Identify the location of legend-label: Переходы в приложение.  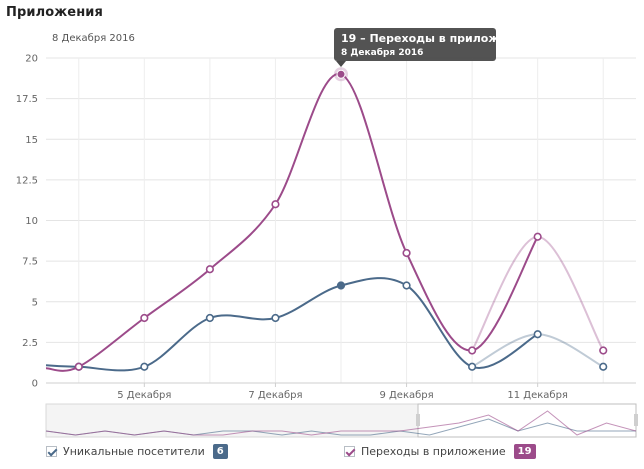
(433, 451).